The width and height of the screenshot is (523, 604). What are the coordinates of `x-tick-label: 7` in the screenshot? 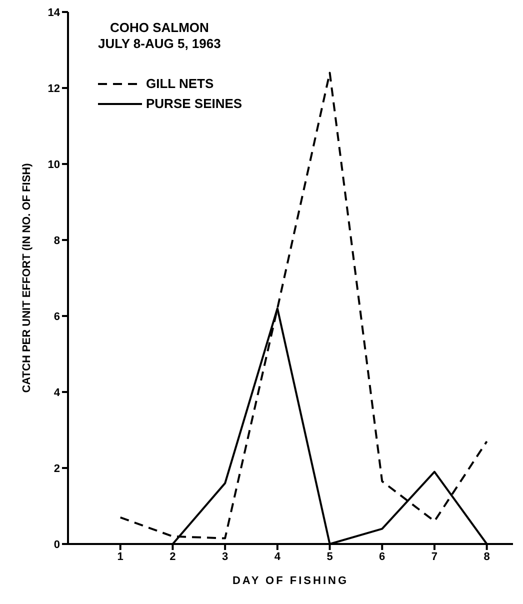 It's located at (434, 556).